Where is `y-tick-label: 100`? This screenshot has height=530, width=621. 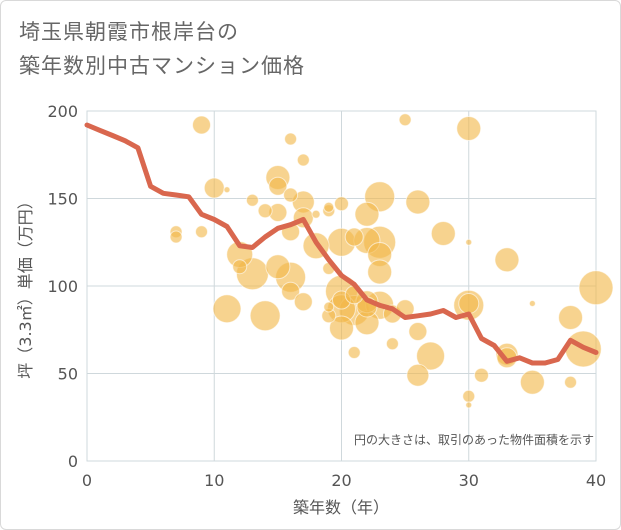
y-tick-label: 100 is located at coordinates (62, 286).